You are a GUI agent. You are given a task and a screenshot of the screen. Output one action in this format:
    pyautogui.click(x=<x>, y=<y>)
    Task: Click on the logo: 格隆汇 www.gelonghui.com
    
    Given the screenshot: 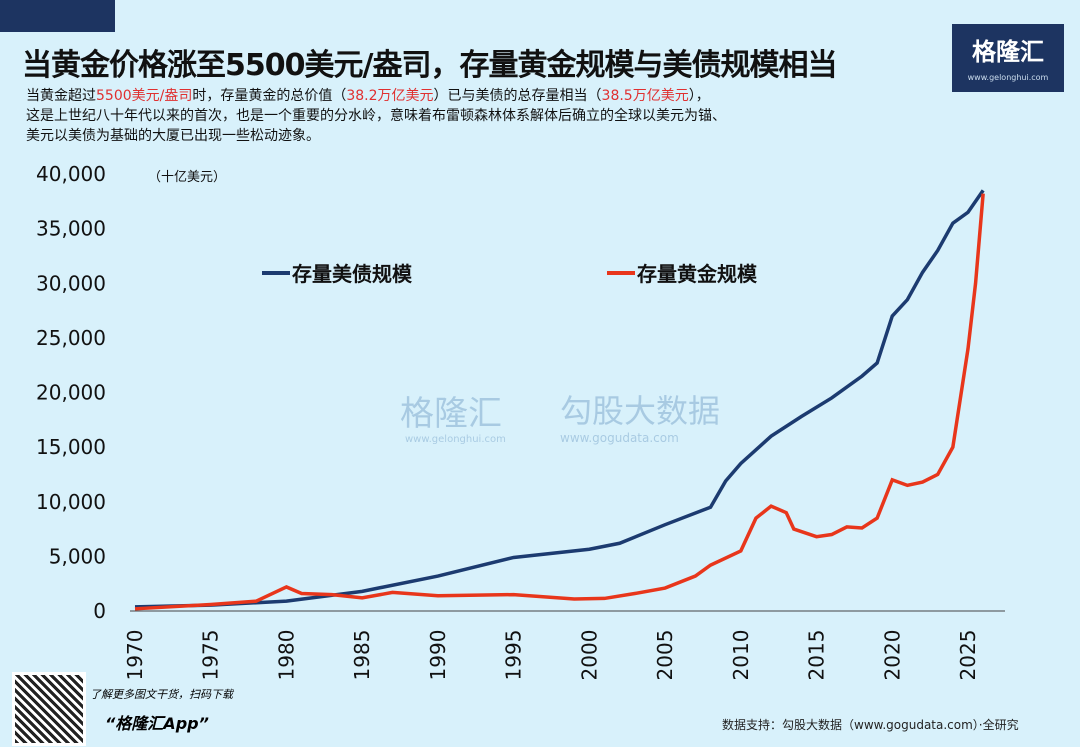 What is the action you would take?
    pyautogui.click(x=1008, y=58)
    